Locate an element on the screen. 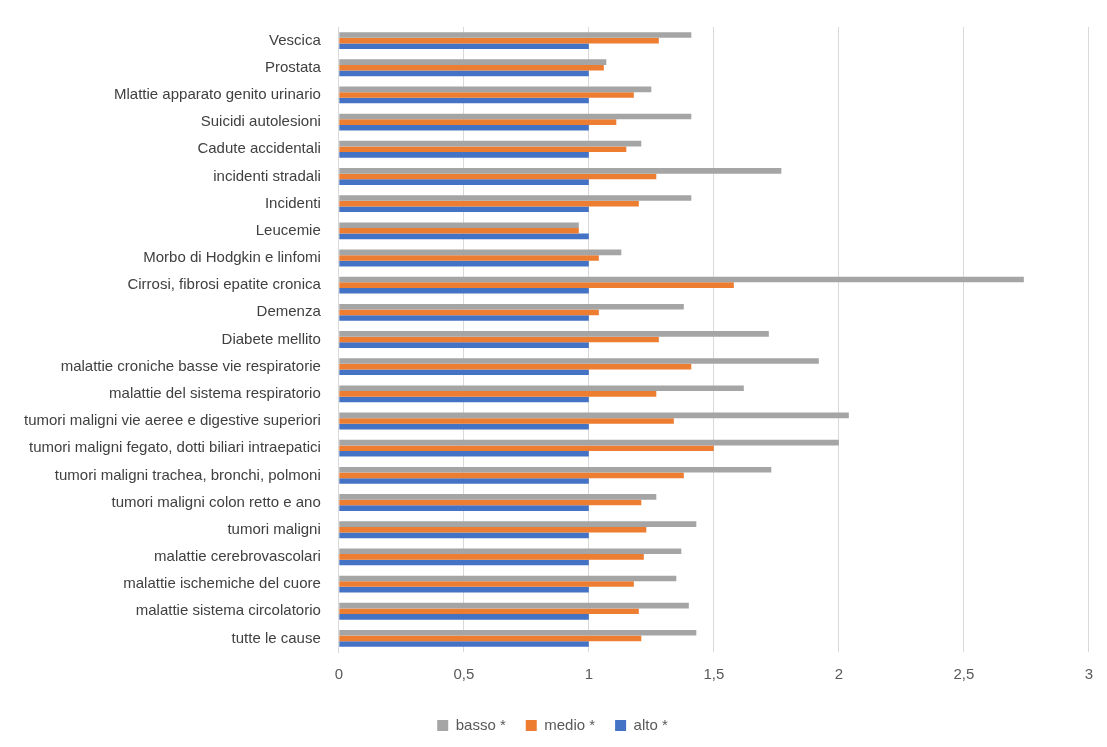  y-tick-label: malattie cerebrovascolari is located at coordinates (237, 556).